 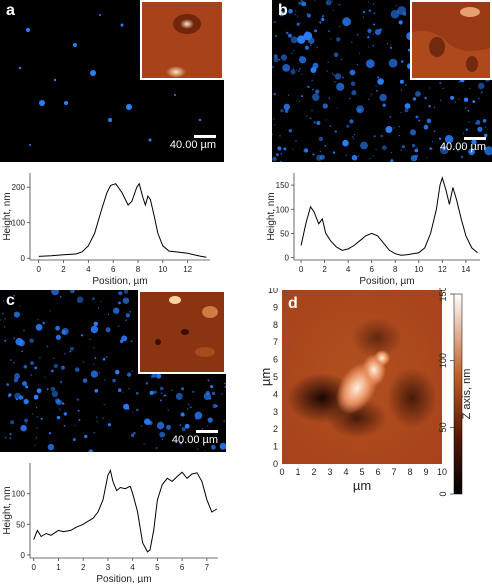 I want to click on x-tick-label: 9, so click(x=425, y=472).